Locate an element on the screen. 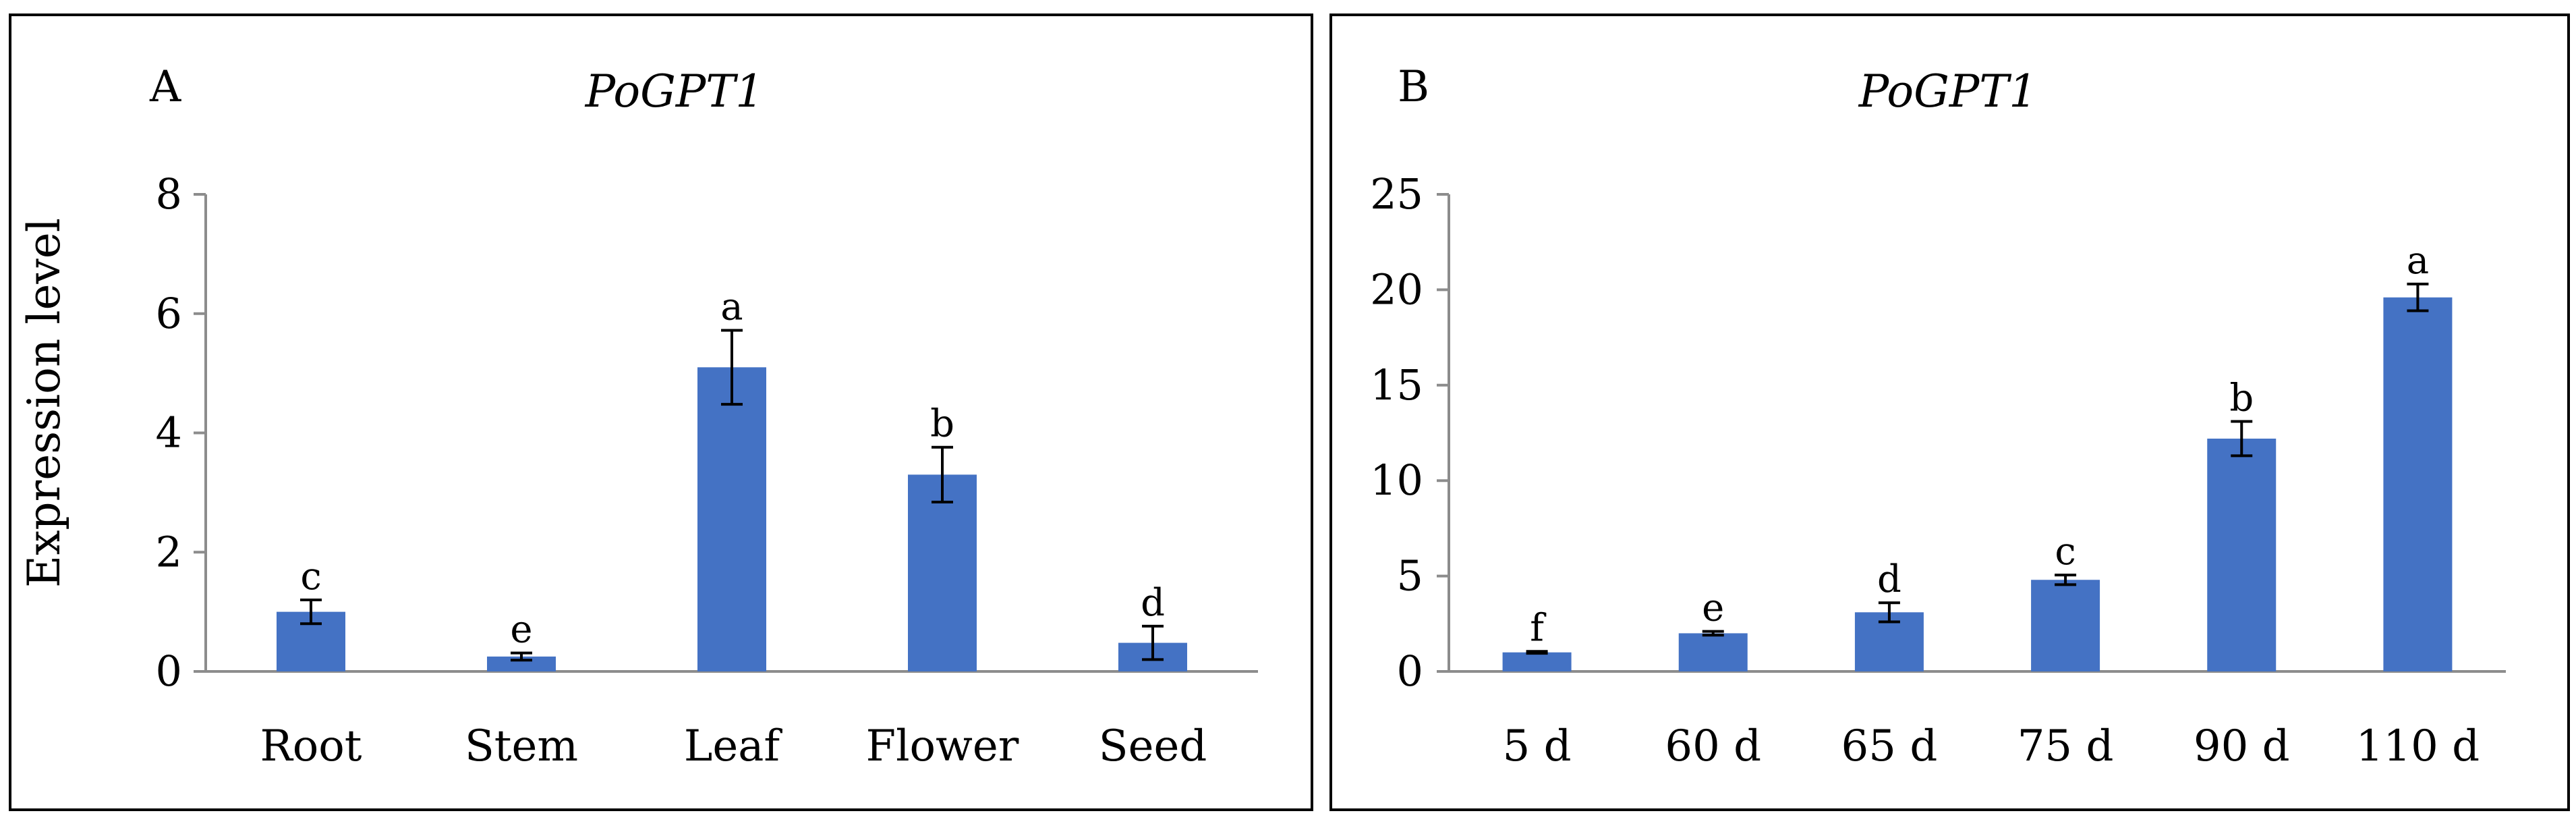 The image size is (2576, 828). y-tick-label: 6 is located at coordinates (169, 313).